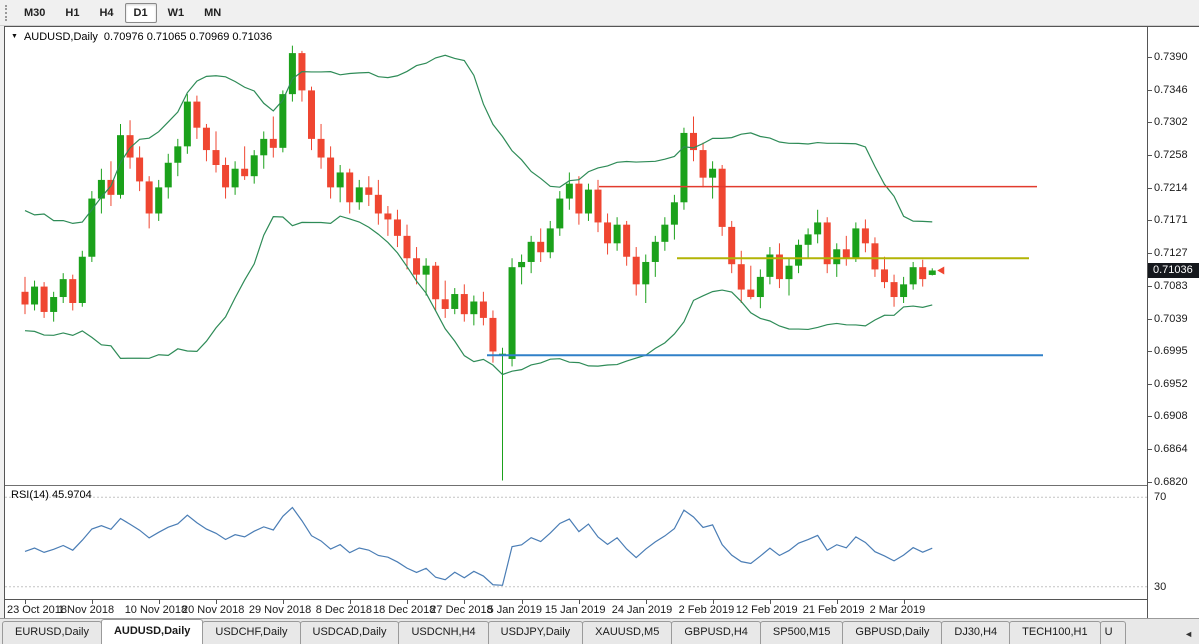  I want to click on price-scale-label: 0.7039, so click(1171, 318).